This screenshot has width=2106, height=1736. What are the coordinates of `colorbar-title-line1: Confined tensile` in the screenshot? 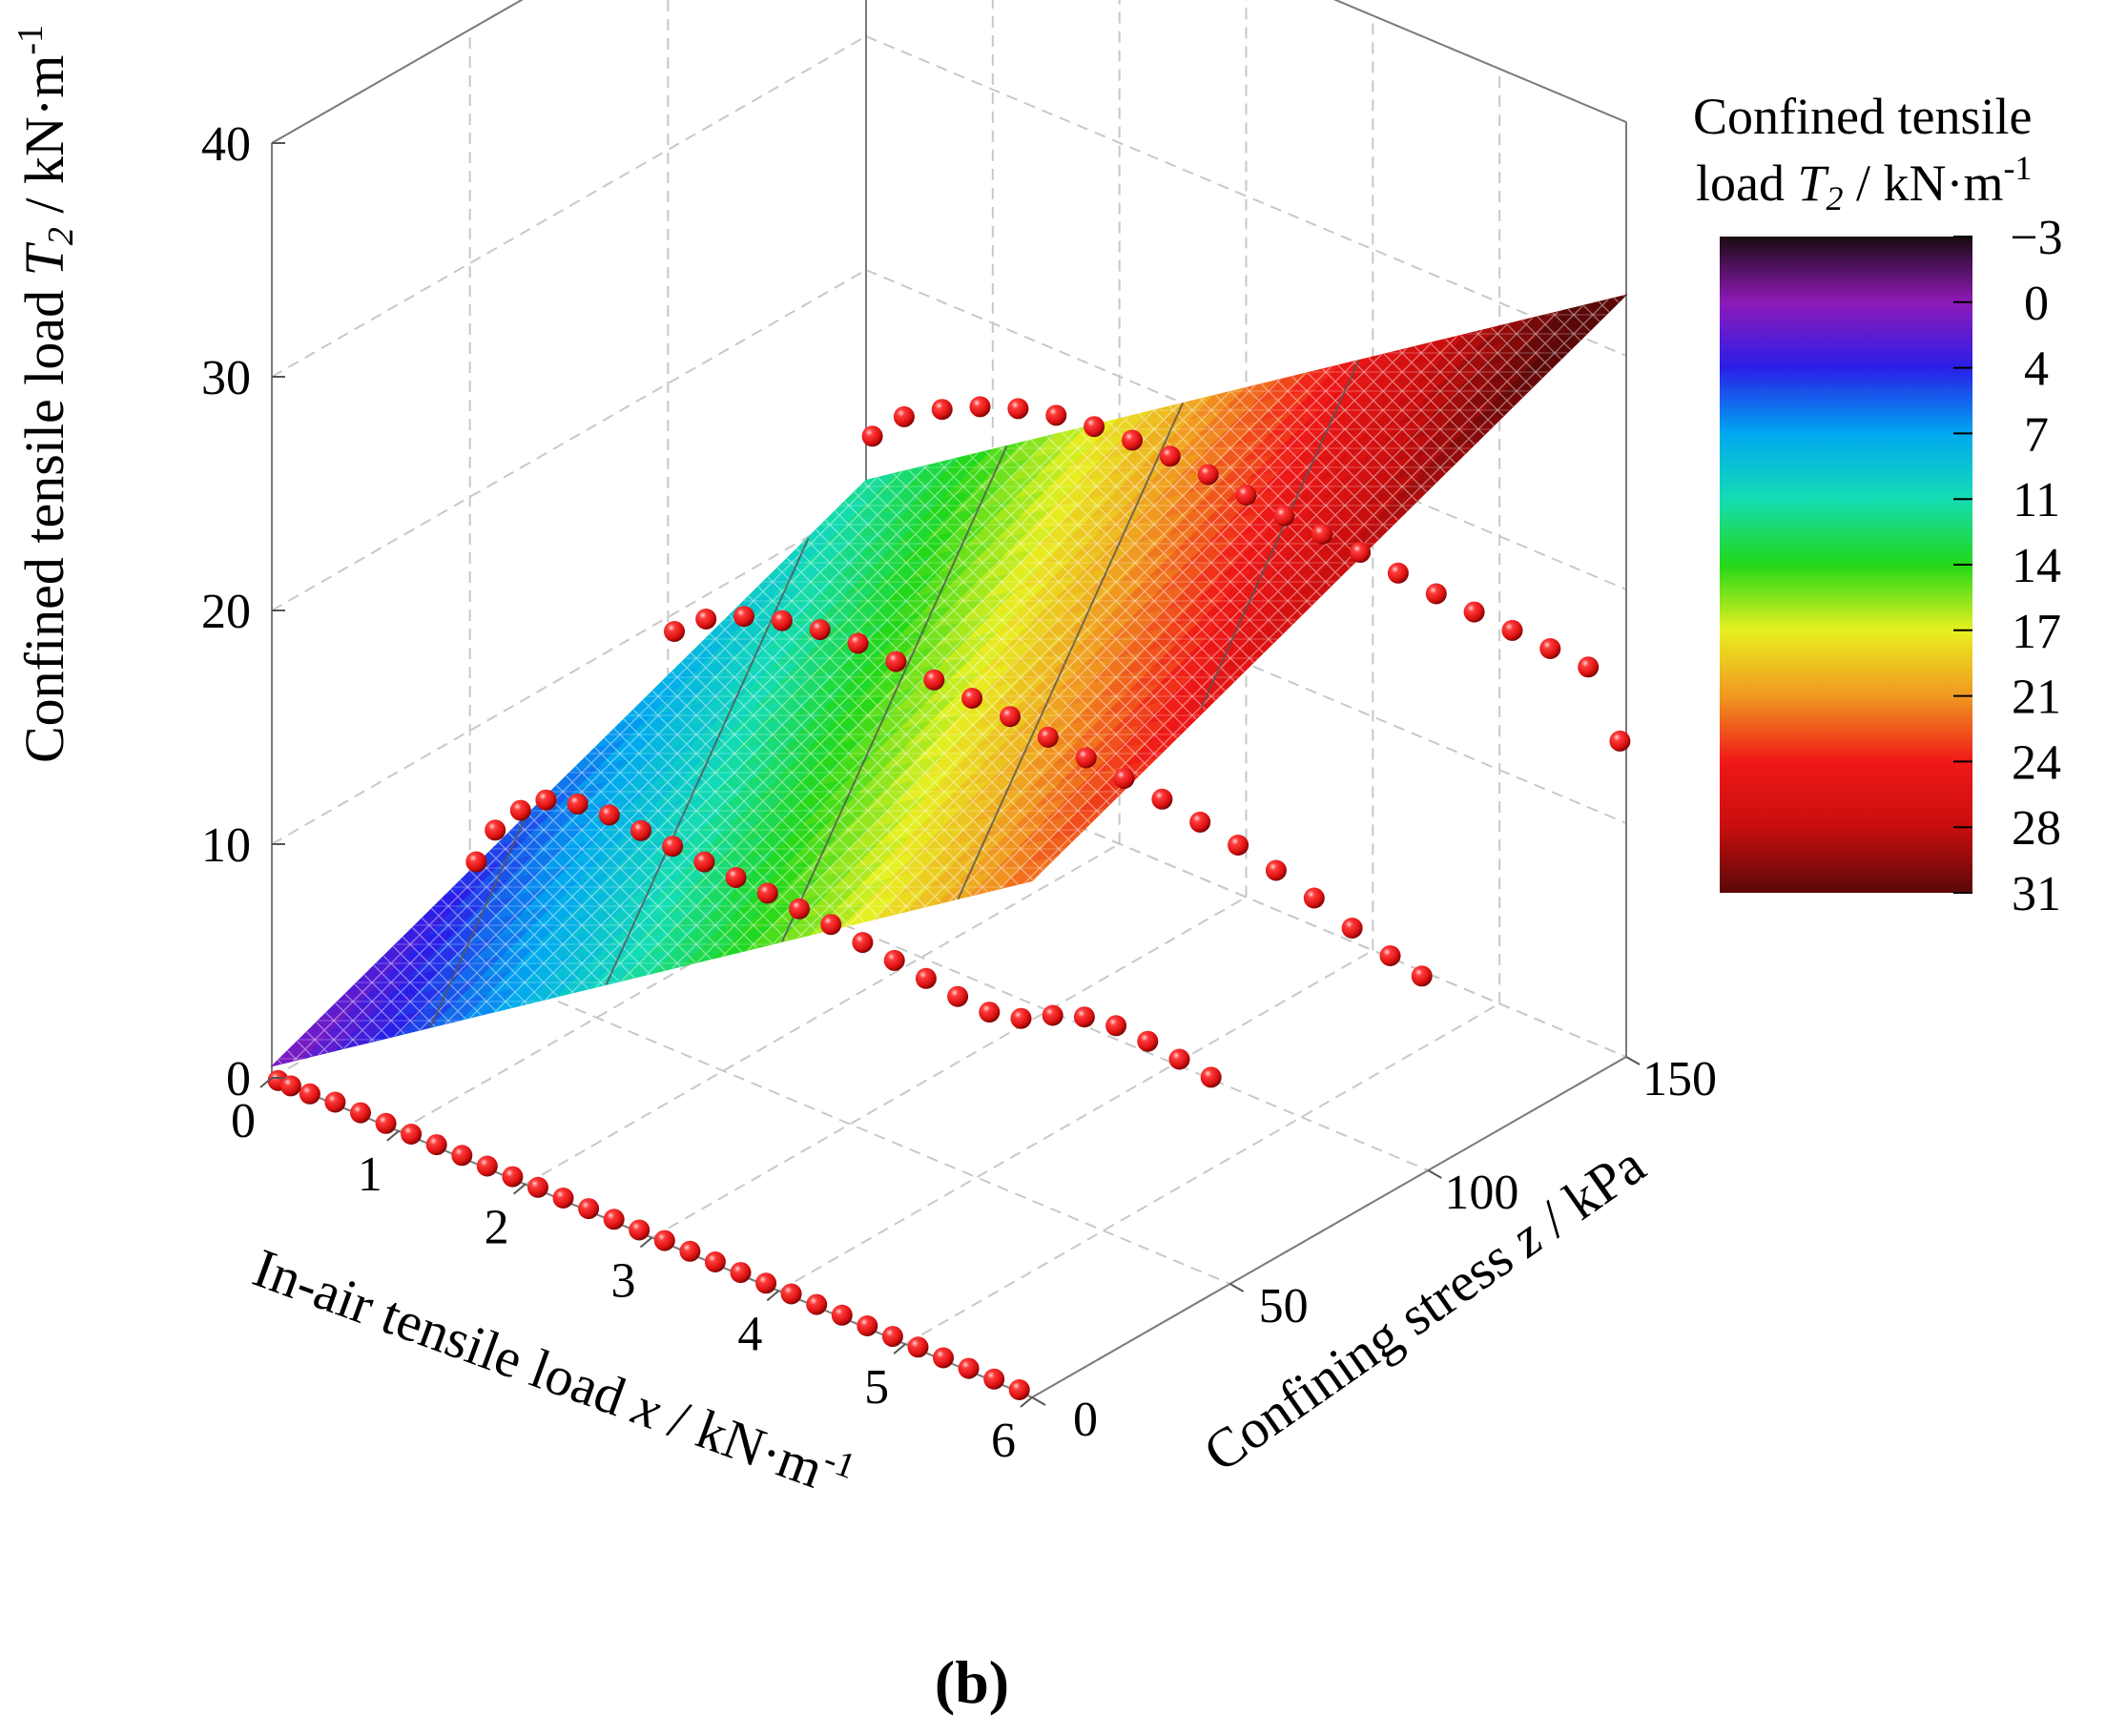 It's located at (1862, 116).